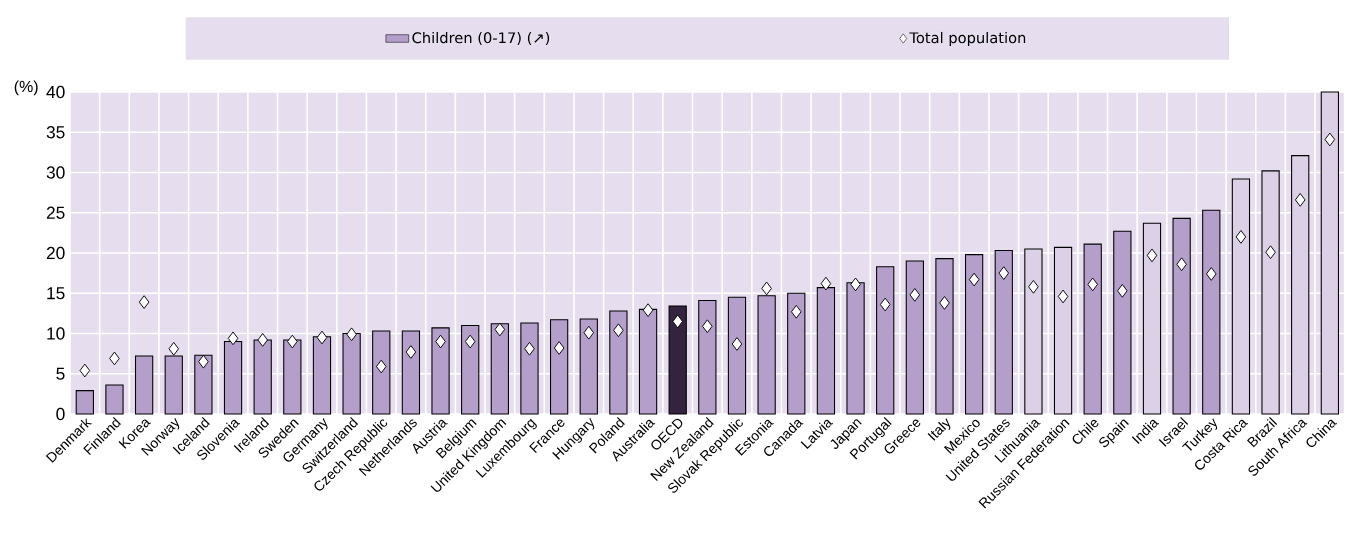 The height and width of the screenshot is (547, 1349). I want to click on y-tick-label: 10, so click(56, 333).